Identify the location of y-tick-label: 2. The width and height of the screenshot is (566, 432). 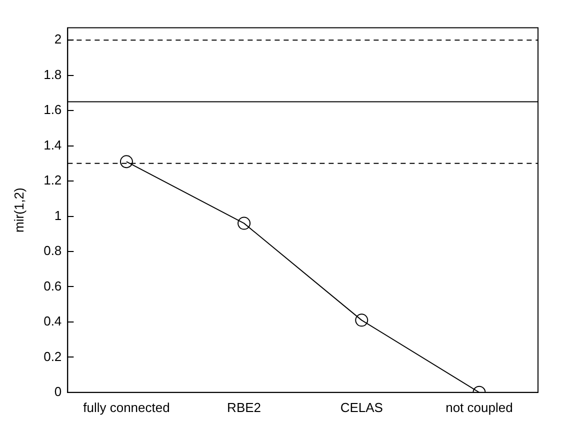
(58, 39).